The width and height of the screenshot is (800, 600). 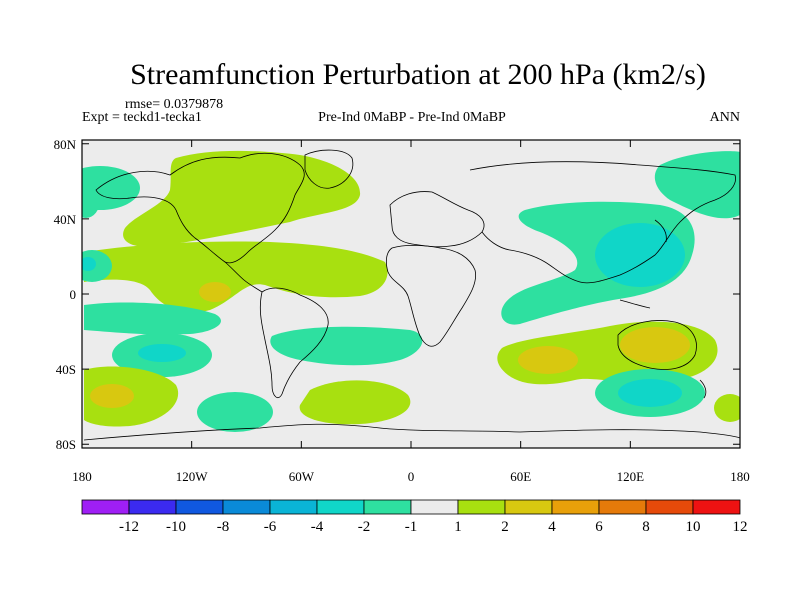 I want to click on colorbar-label: -8, so click(x=223, y=527).